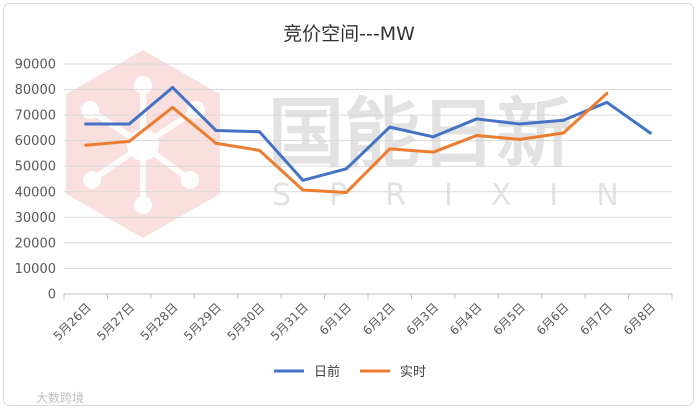  What do you see at coordinates (35, 243) in the screenshot?
I see `y-tick-label: 20000` at bounding box center [35, 243].